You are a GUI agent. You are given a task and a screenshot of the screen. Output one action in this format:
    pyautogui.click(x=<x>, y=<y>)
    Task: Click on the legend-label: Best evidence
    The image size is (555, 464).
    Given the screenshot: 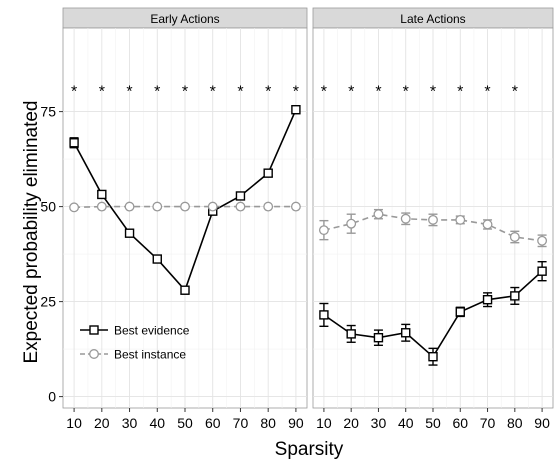 What is the action you would take?
    pyautogui.click(x=152, y=331)
    